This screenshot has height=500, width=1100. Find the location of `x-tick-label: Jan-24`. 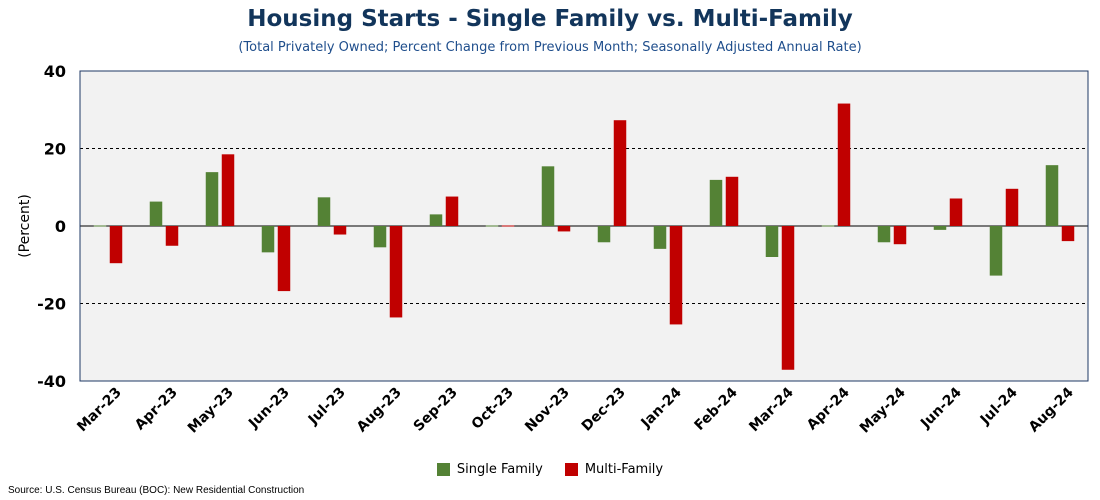

x-tick-label: Jan-24 is located at coordinates (661, 407).